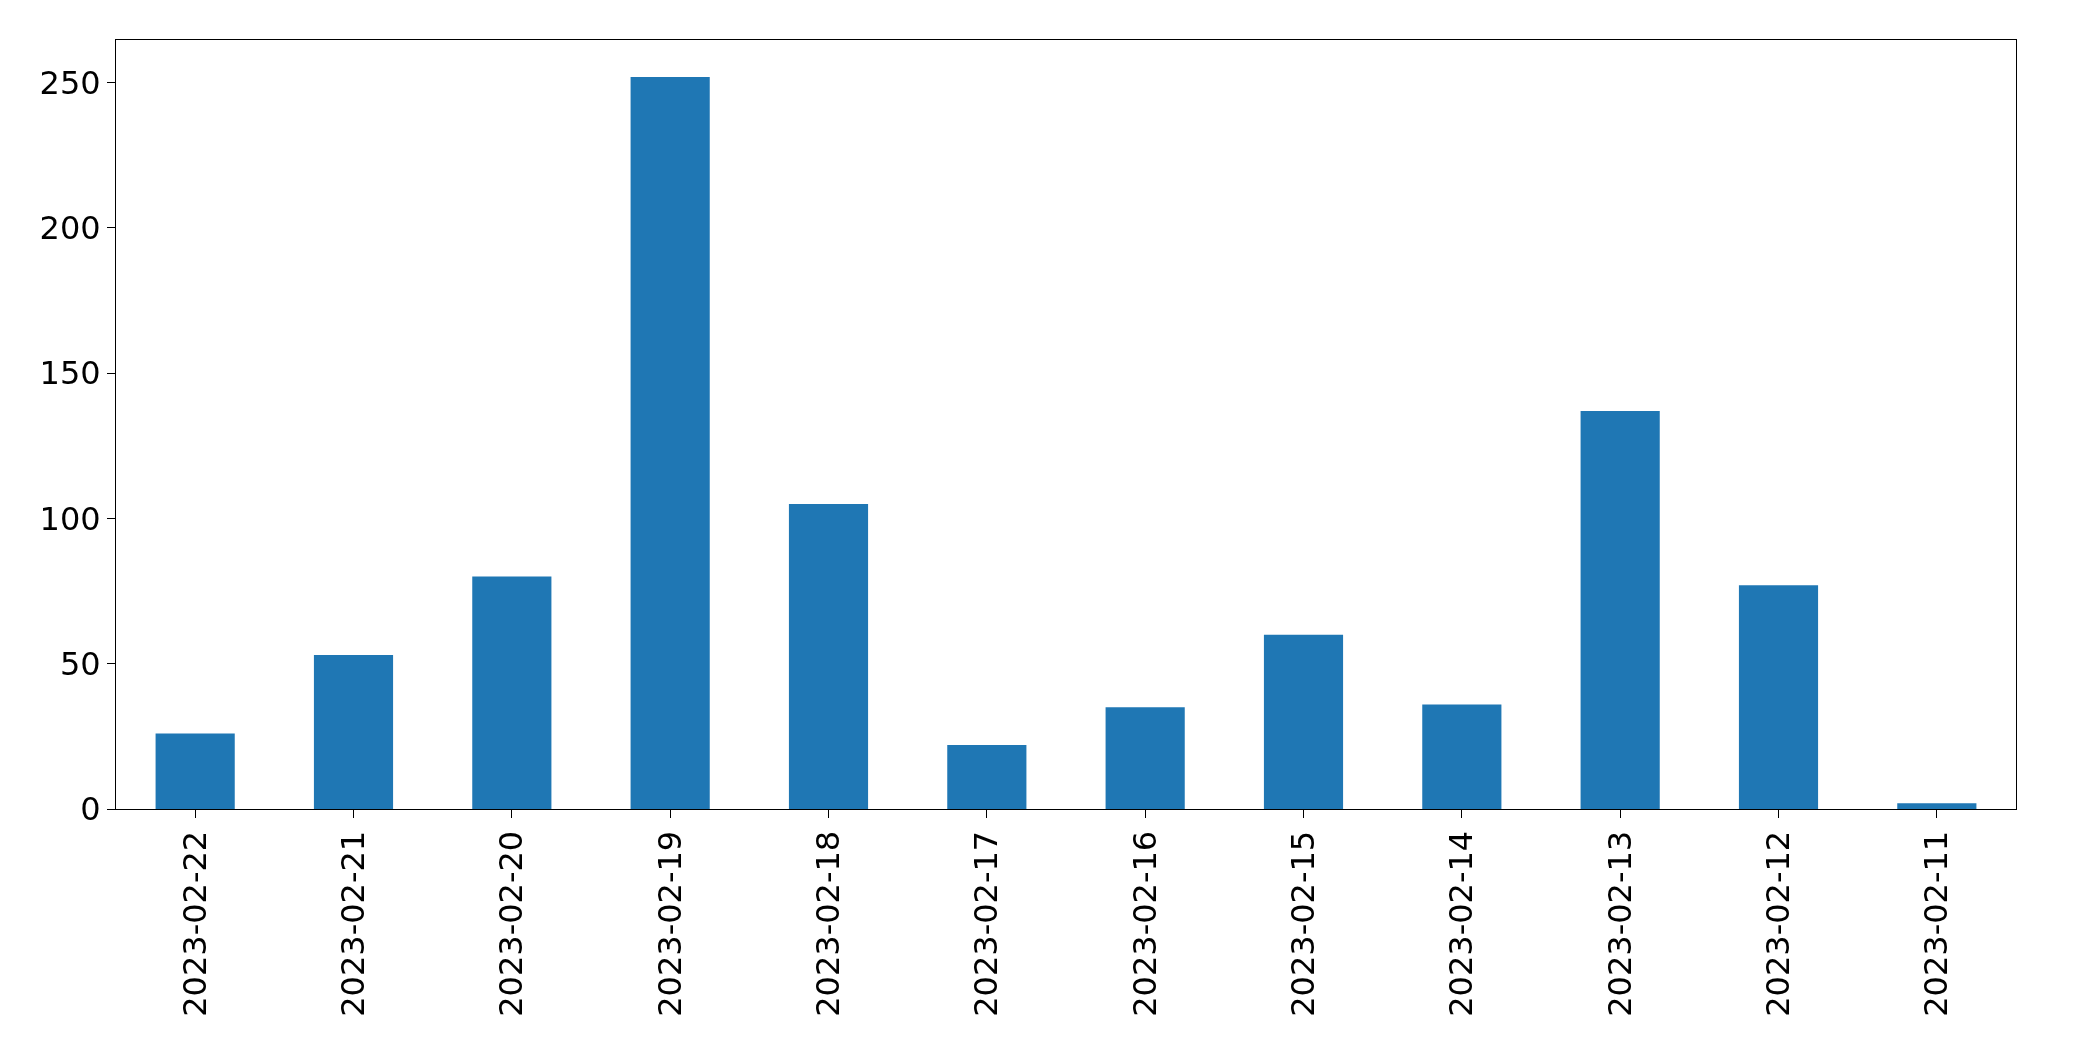  What do you see at coordinates (70, 373) in the screenshot?
I see `y-tick-label: 150` at bounding box center [70, 373].